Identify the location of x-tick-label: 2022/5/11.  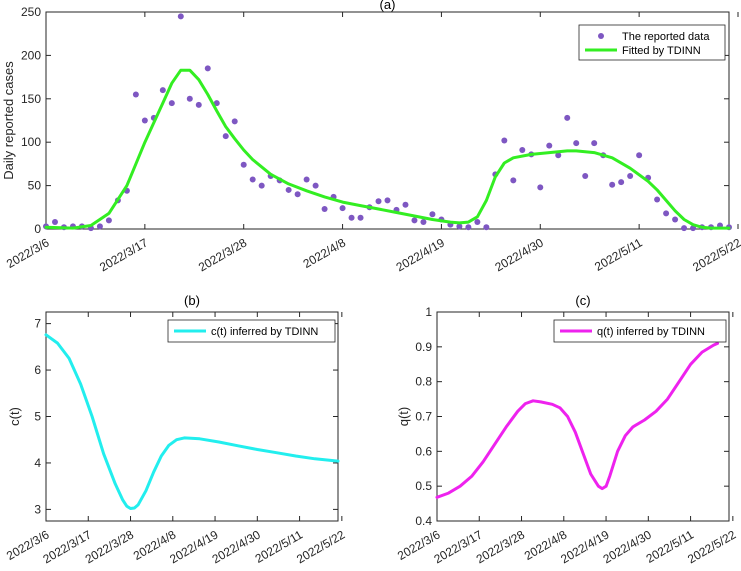
(618, 254).